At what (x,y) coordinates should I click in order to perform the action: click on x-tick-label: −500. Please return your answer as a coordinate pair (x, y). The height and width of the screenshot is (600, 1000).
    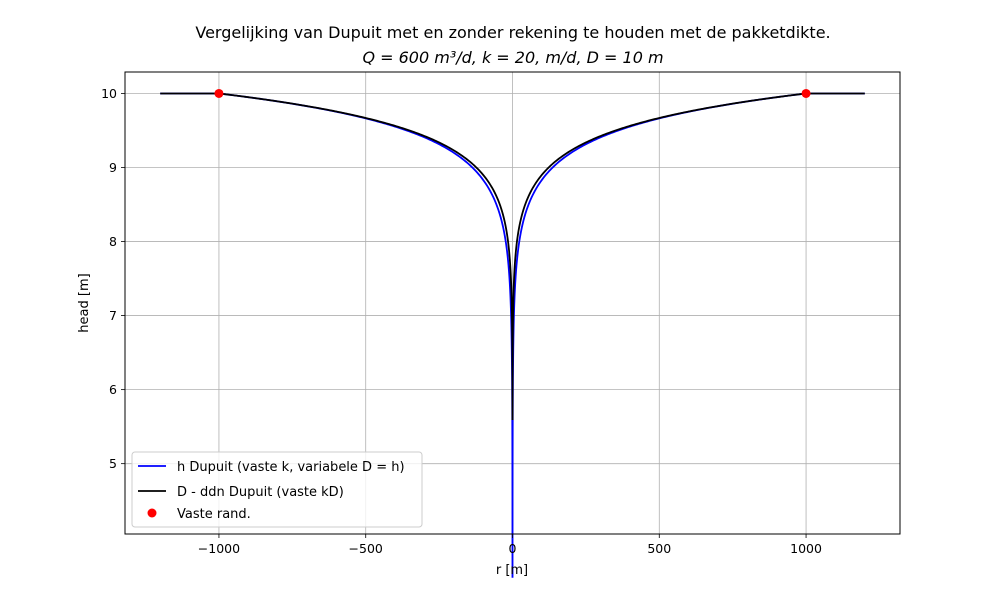
    Looking at the image, I should click on (366, 548).